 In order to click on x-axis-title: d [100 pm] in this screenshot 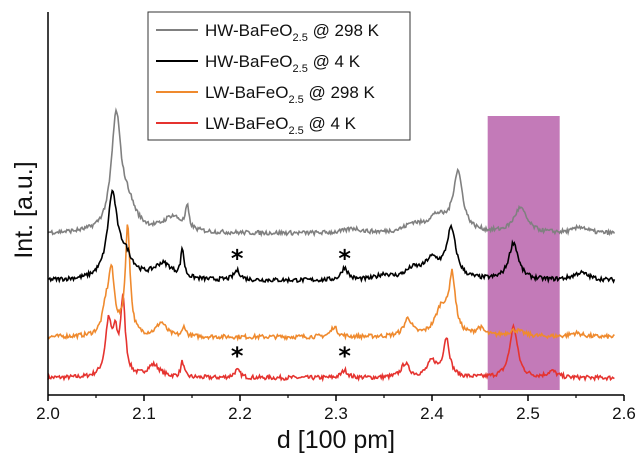, I will do `click(336, 440)`.